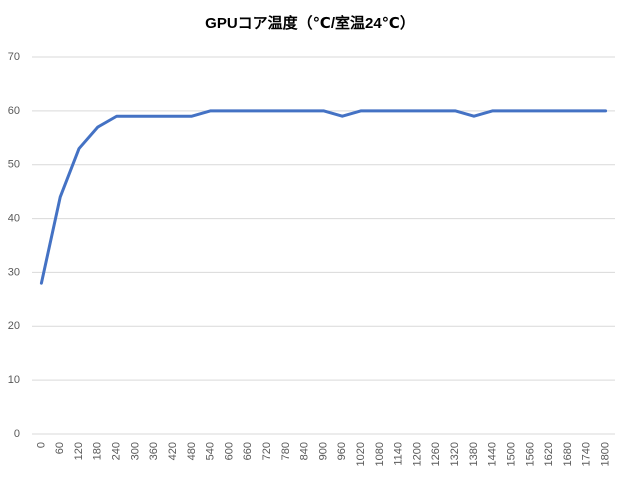  What do you see at coordinates (361, 454) in the screenshot?
I see `x-tick-label: 1020` at bounding box center [361, 454].